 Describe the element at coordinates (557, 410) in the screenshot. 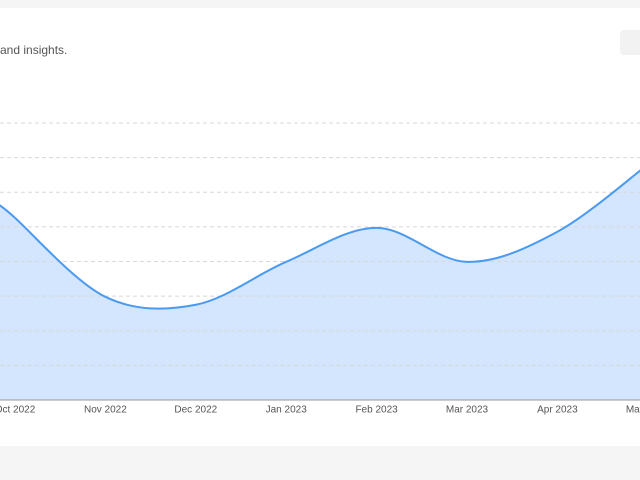

I see `x-tick-label: Apr 2023` at that location.